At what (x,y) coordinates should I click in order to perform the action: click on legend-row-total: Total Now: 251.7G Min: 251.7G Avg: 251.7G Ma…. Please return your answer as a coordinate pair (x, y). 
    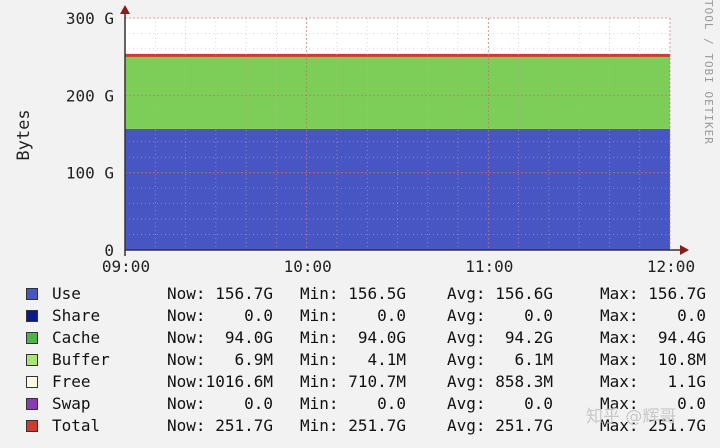
    Looking at the image, I should click on (371, 427).